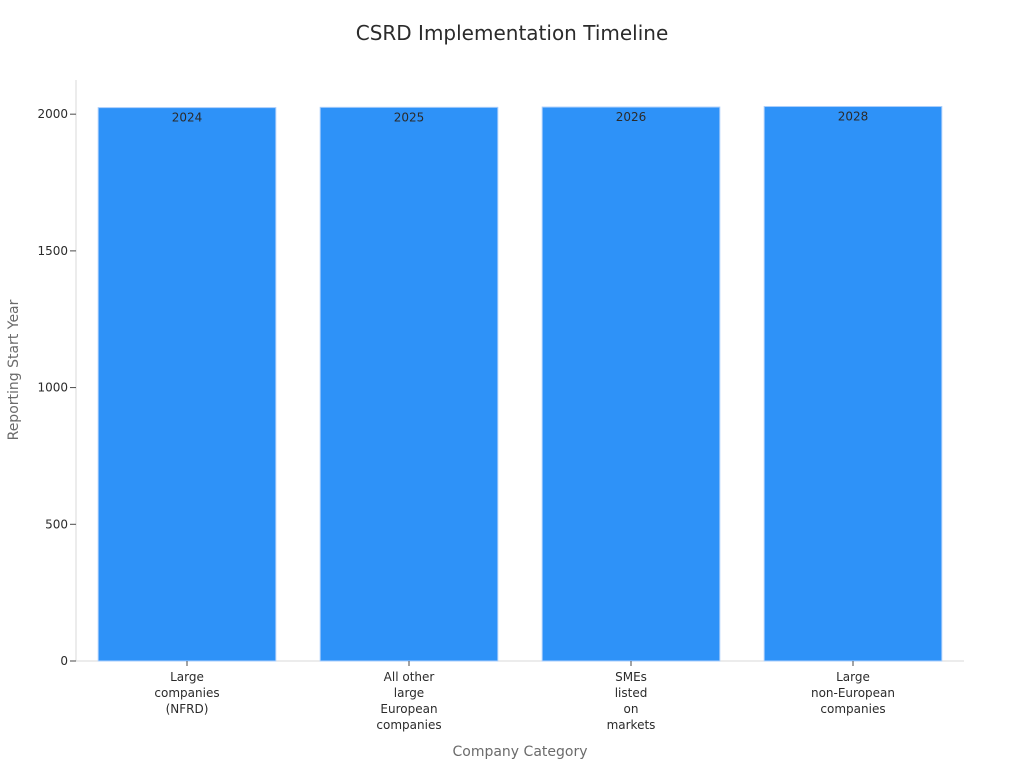 The width and height of the screenshot is (1024, 768). I want to click on x-tick-label-line: on, so click(631, 709).